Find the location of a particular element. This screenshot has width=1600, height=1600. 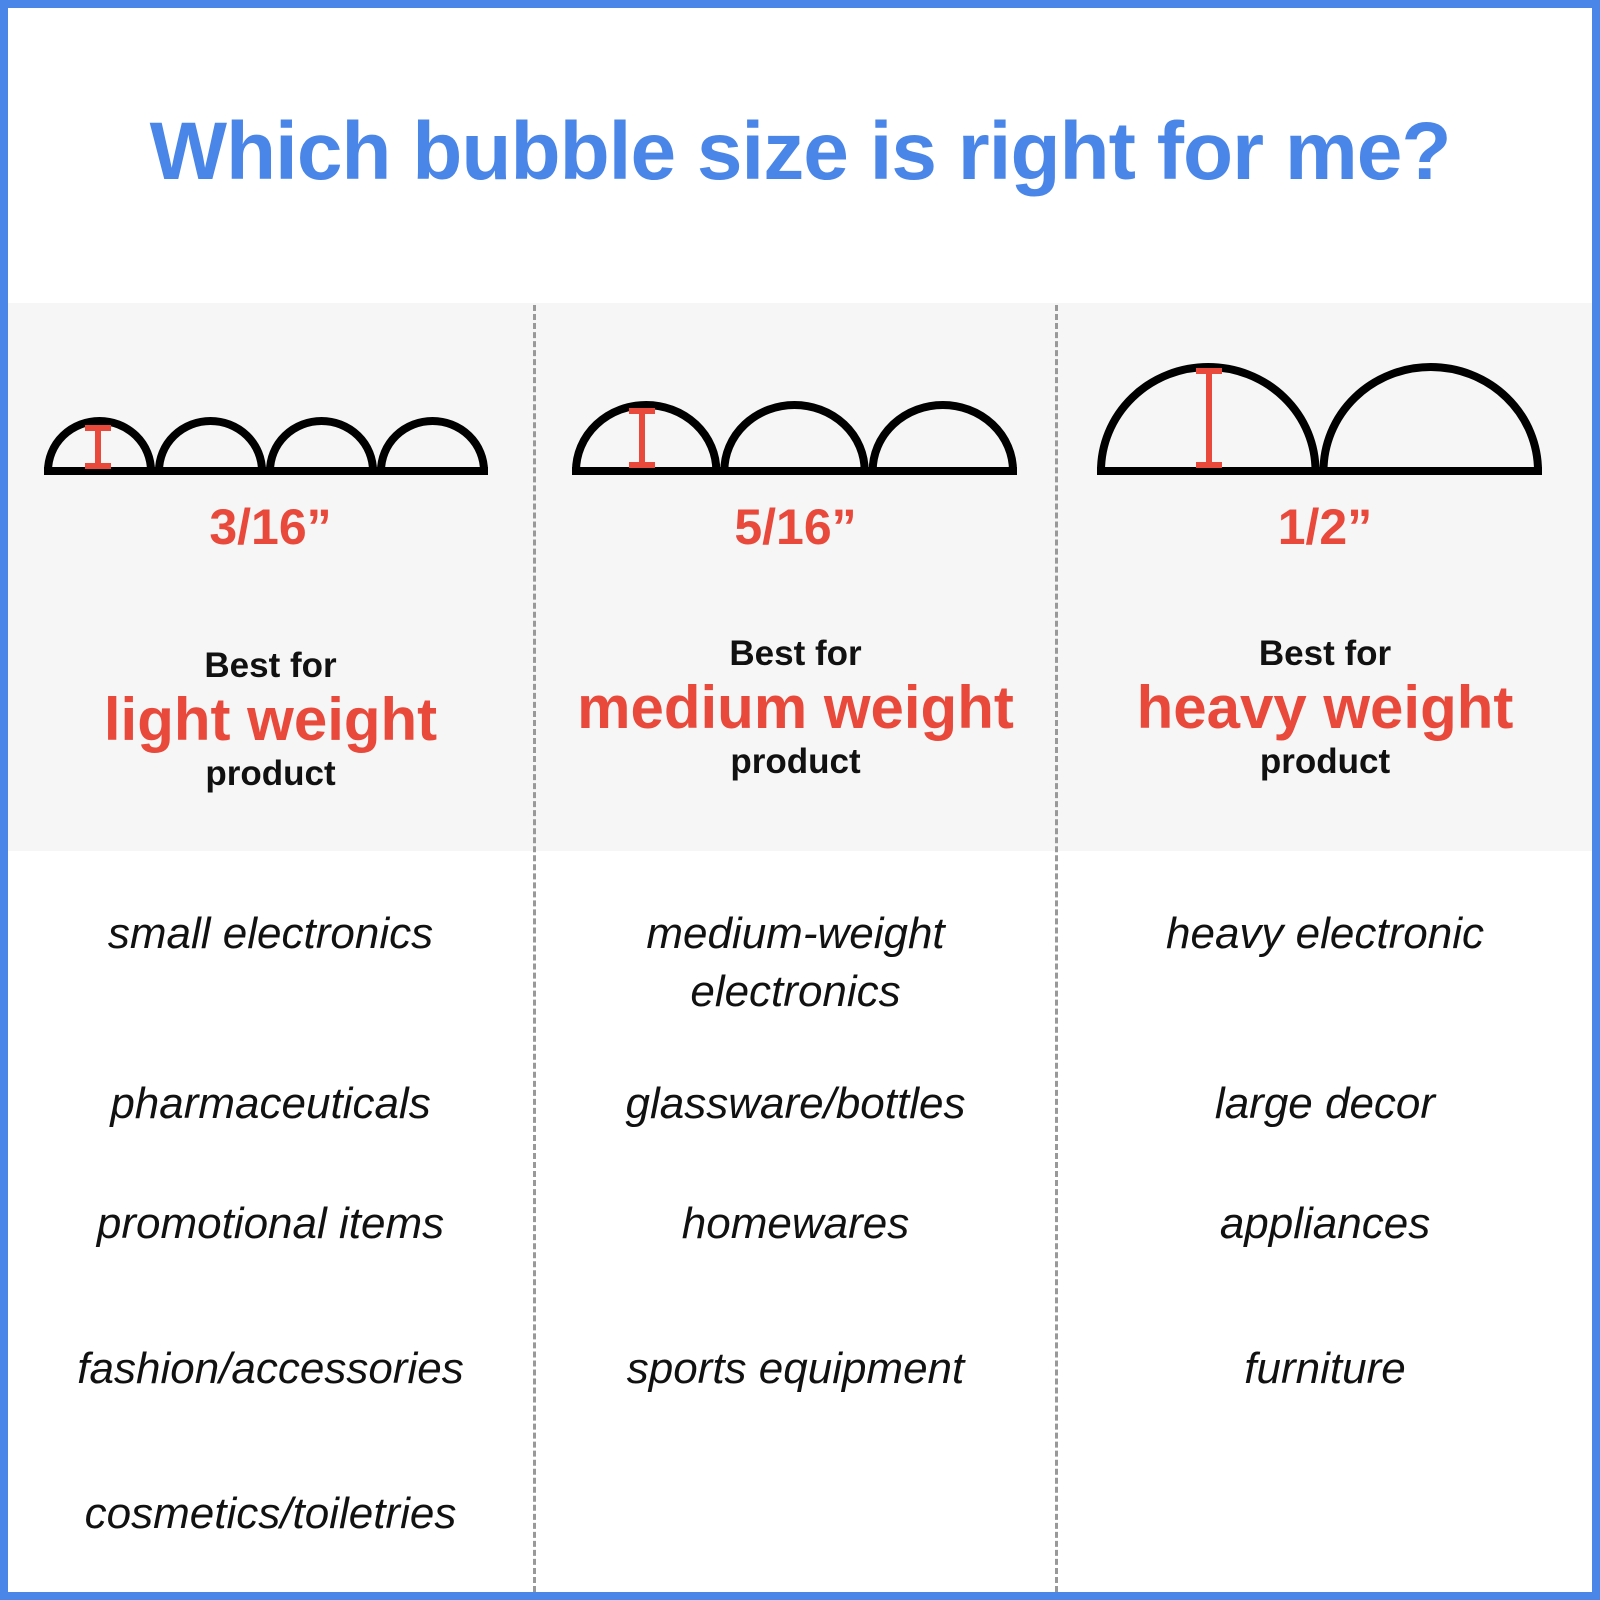

product-list-item: glassware/bottles is located at coordinates (795, 1103).